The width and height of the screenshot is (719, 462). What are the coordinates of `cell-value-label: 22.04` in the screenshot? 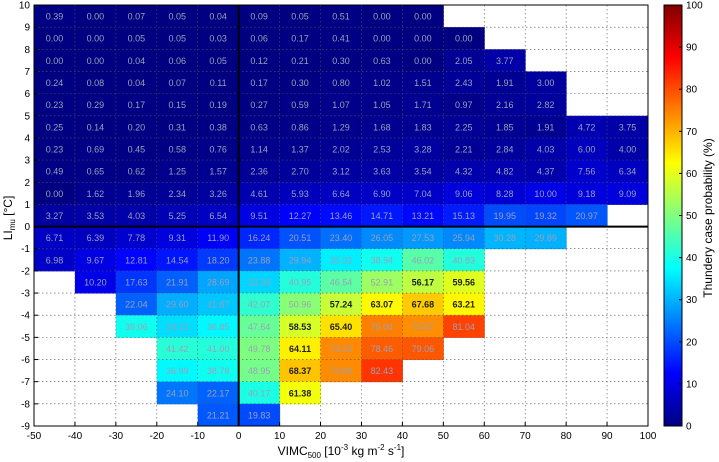 It's located at (136, 305).